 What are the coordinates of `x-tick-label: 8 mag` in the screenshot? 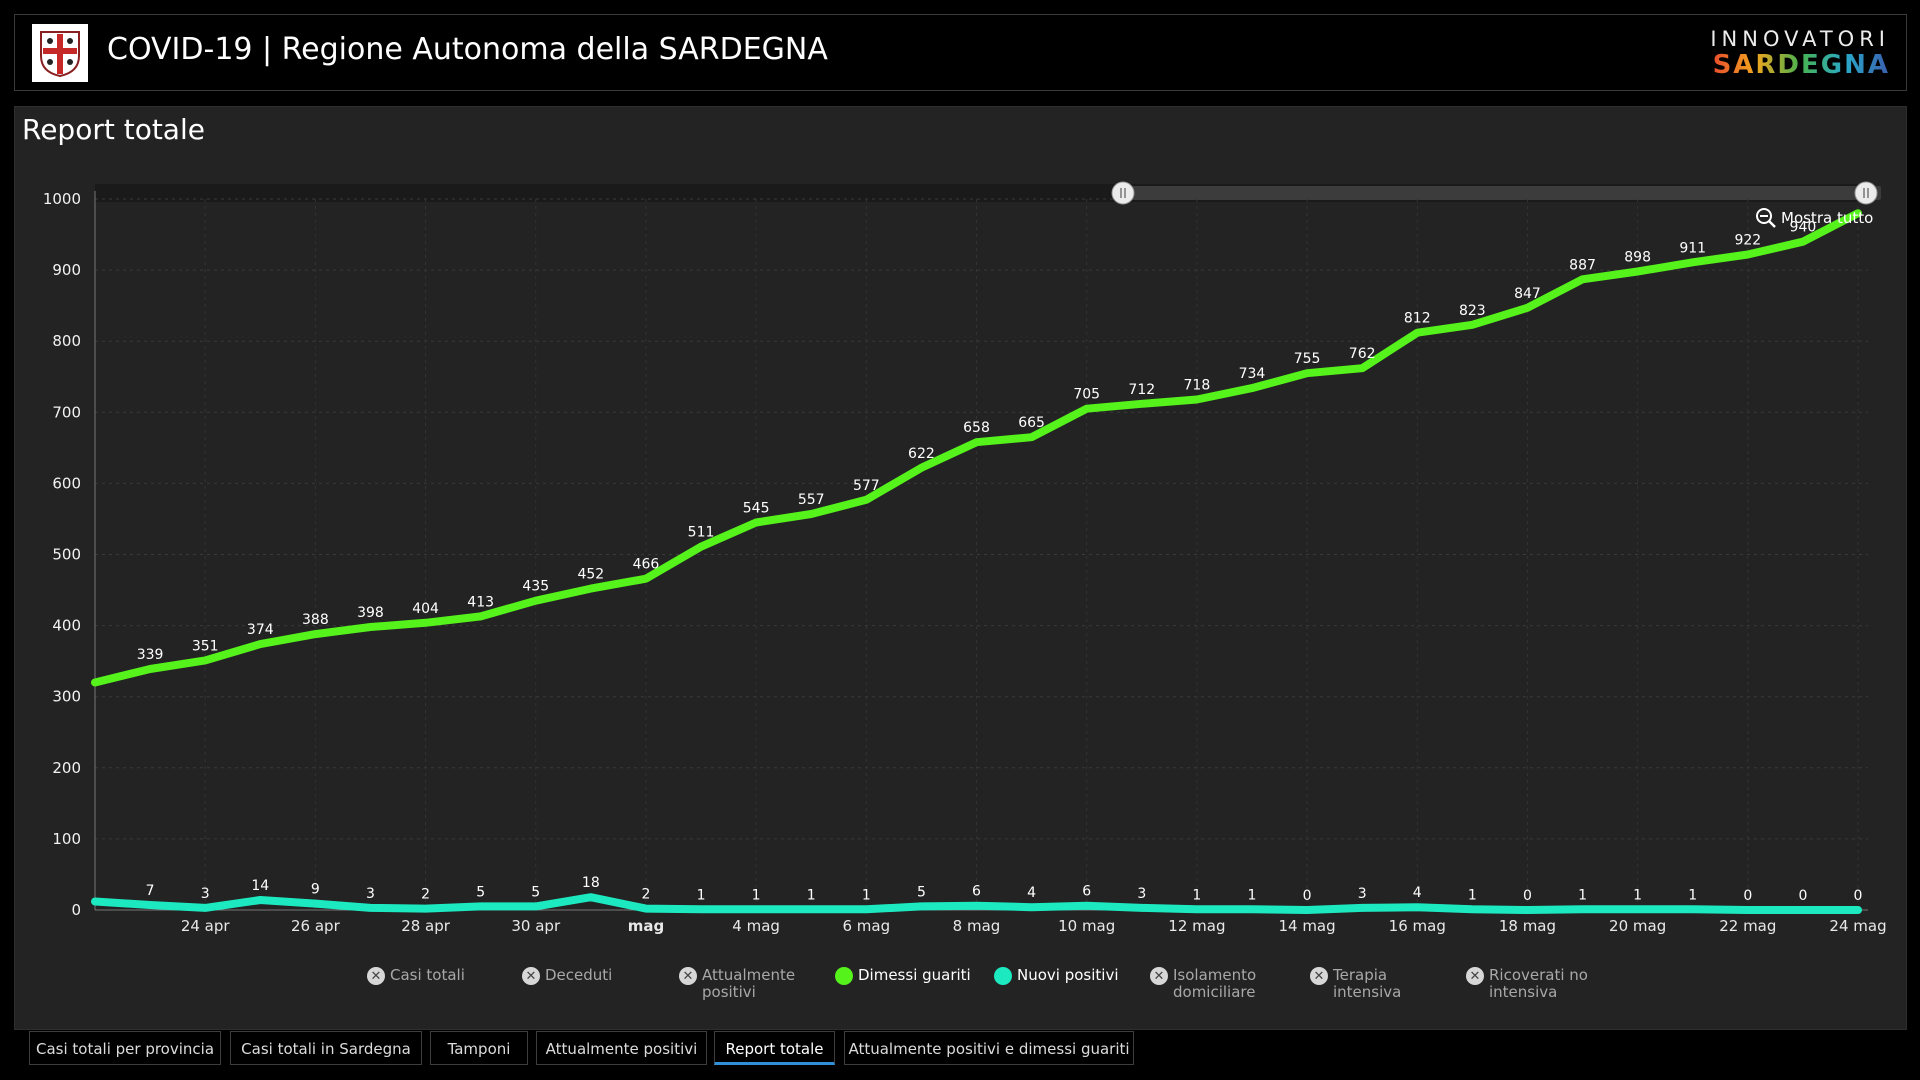 It's located at (977, 926).